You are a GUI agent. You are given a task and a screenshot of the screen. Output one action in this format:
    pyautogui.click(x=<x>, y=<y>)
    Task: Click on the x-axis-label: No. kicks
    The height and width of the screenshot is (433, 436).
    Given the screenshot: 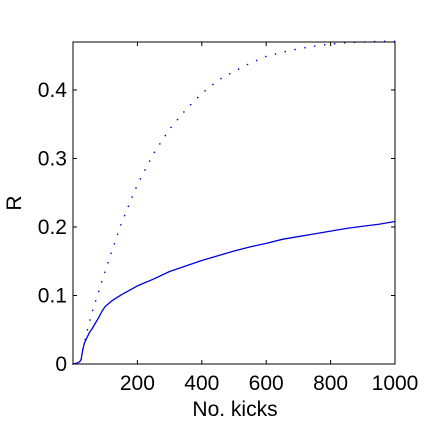 What is the action you would take?
    pyautogui.click(x=234, y=409)
    